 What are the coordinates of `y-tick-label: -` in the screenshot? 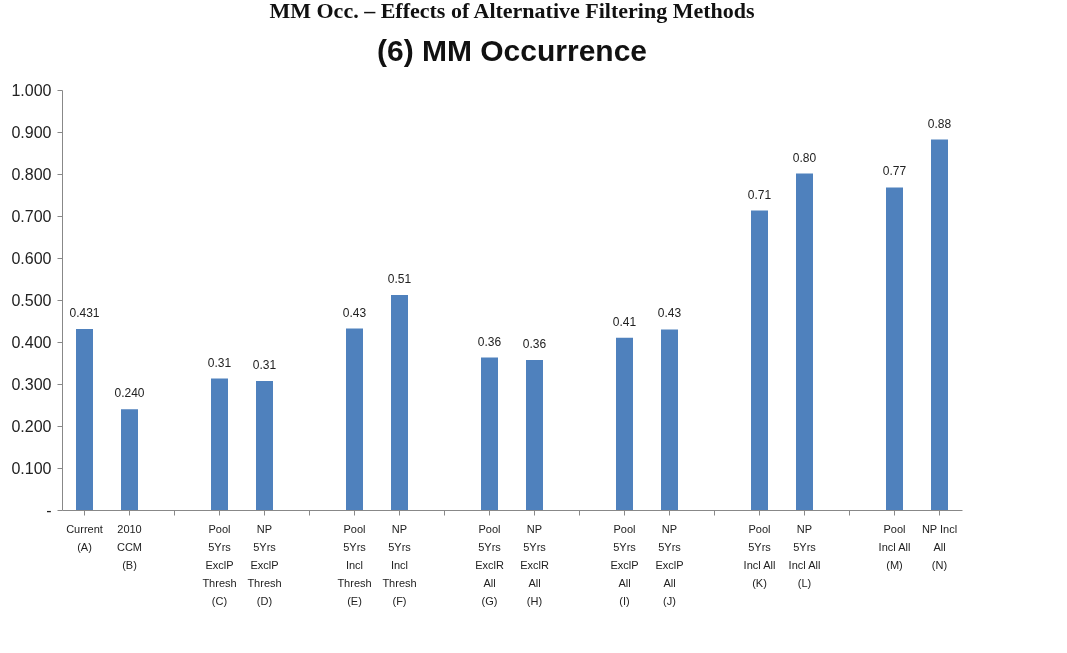 It's located at (49, 510).